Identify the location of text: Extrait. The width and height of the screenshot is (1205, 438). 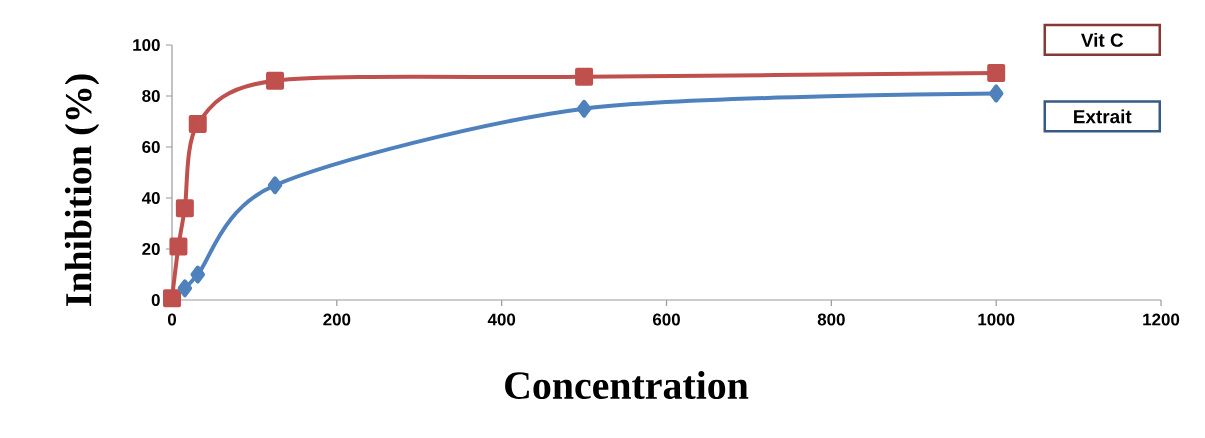
(1103, 116).